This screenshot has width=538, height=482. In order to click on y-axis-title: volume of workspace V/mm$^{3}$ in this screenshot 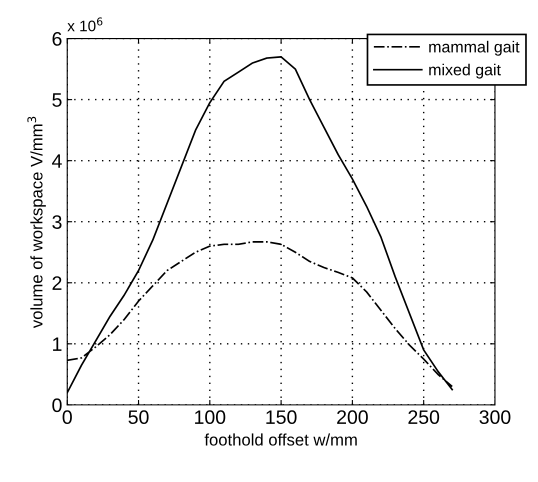, I will do `click(36, 222)`.